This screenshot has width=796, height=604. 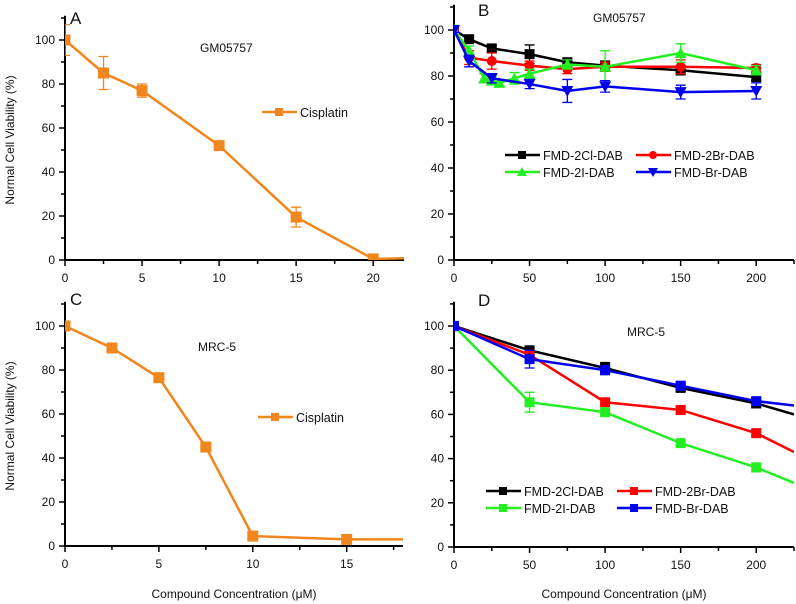 What do you see at coordinates (159, 564) in the screenshot?
I see `x-tick-label: 5` at bounding box center [159, 564].